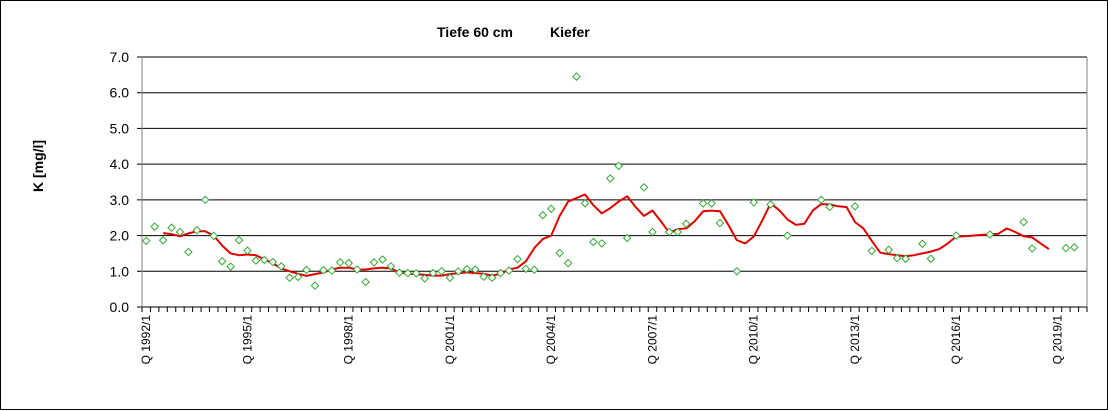 The height and width of the screenshot is (411, 1108). Describe the element at coordinates (120, 128) in the screenshot. I see `y-tick-label: 5.0` at that location.